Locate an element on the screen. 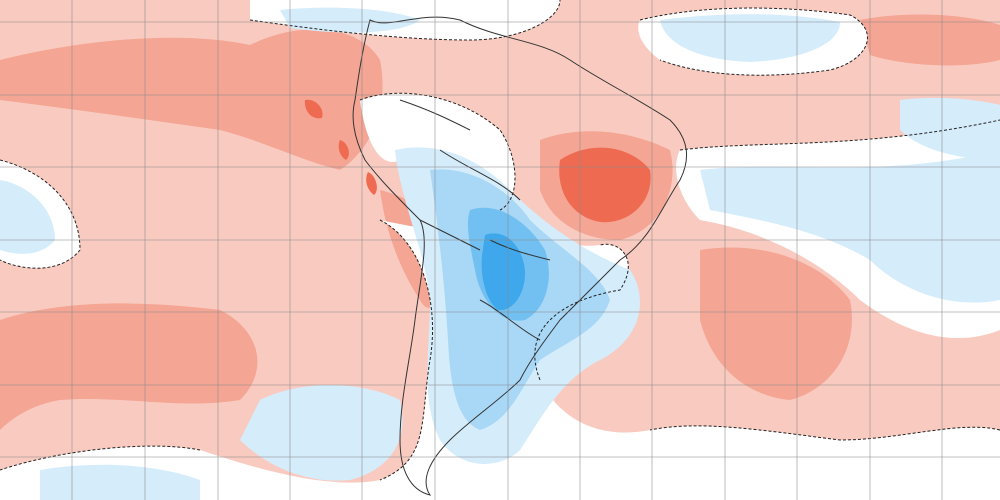 This screenshot has height=500, width=1000. border-lines is located at coordinates (475, 220).